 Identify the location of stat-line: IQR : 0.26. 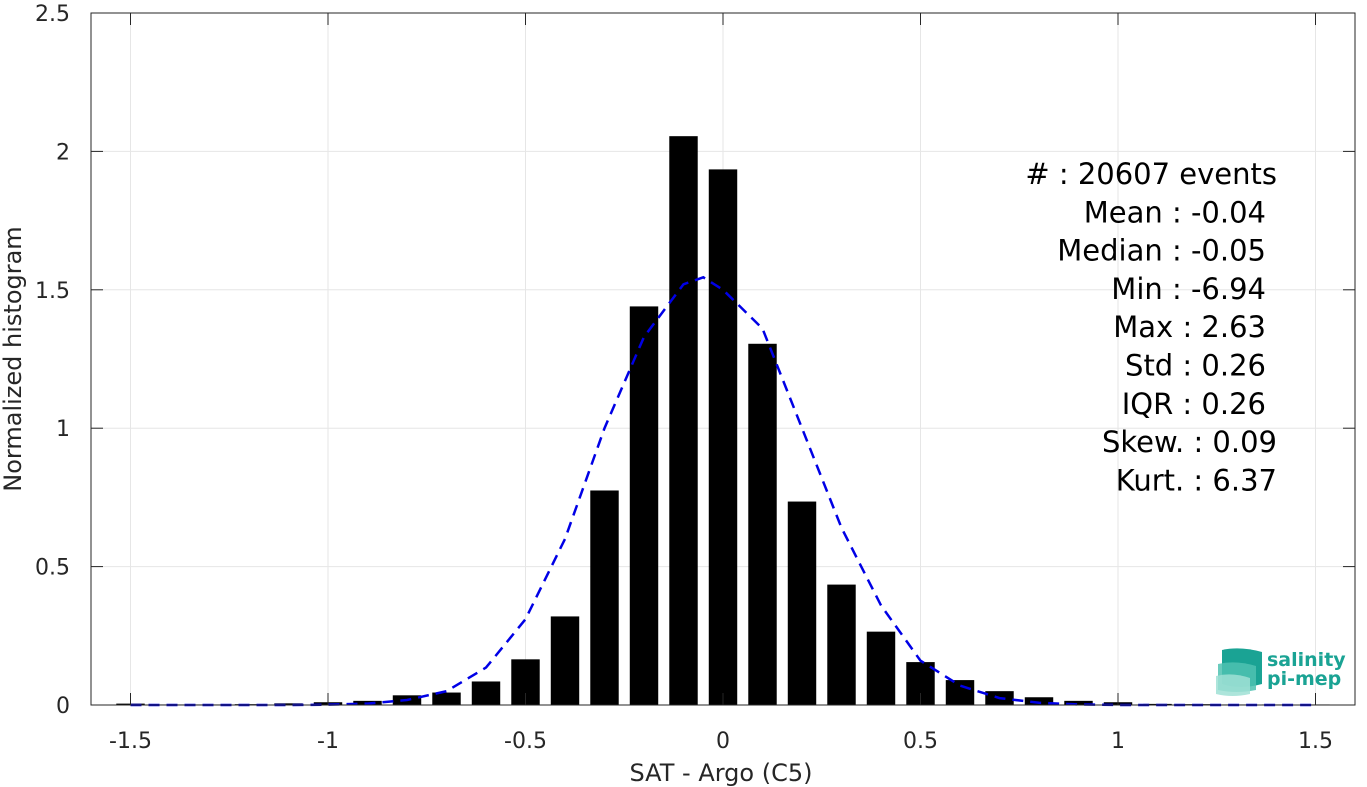
(1194, 404).